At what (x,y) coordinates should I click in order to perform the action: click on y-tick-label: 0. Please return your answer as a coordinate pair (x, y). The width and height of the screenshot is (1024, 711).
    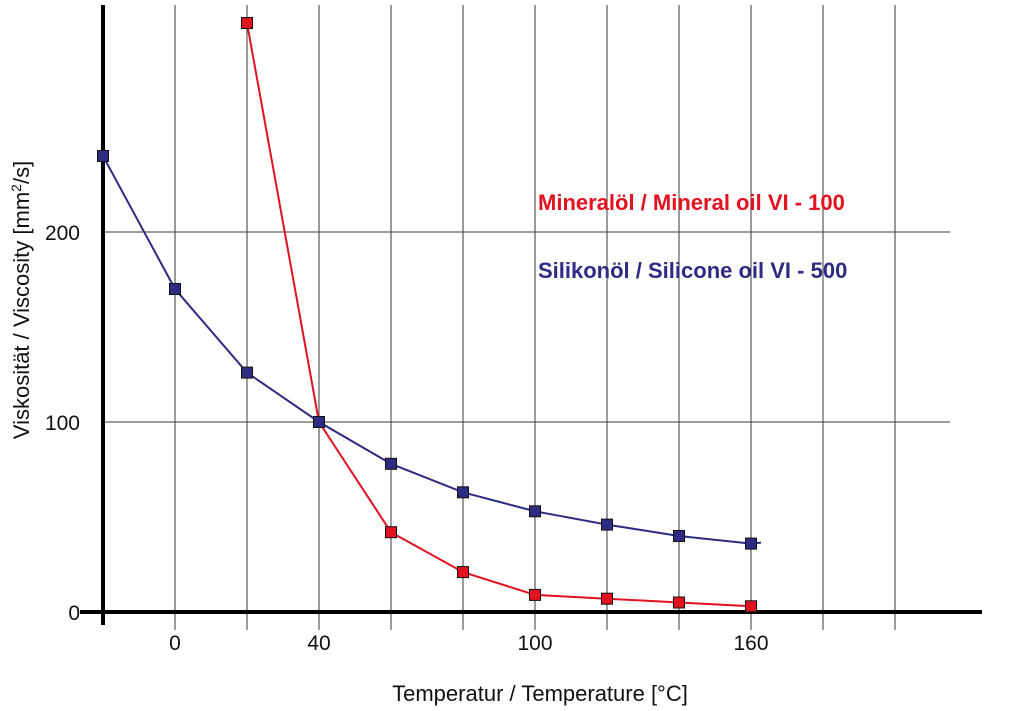
    Looking at the image, I should click on (74, 613).